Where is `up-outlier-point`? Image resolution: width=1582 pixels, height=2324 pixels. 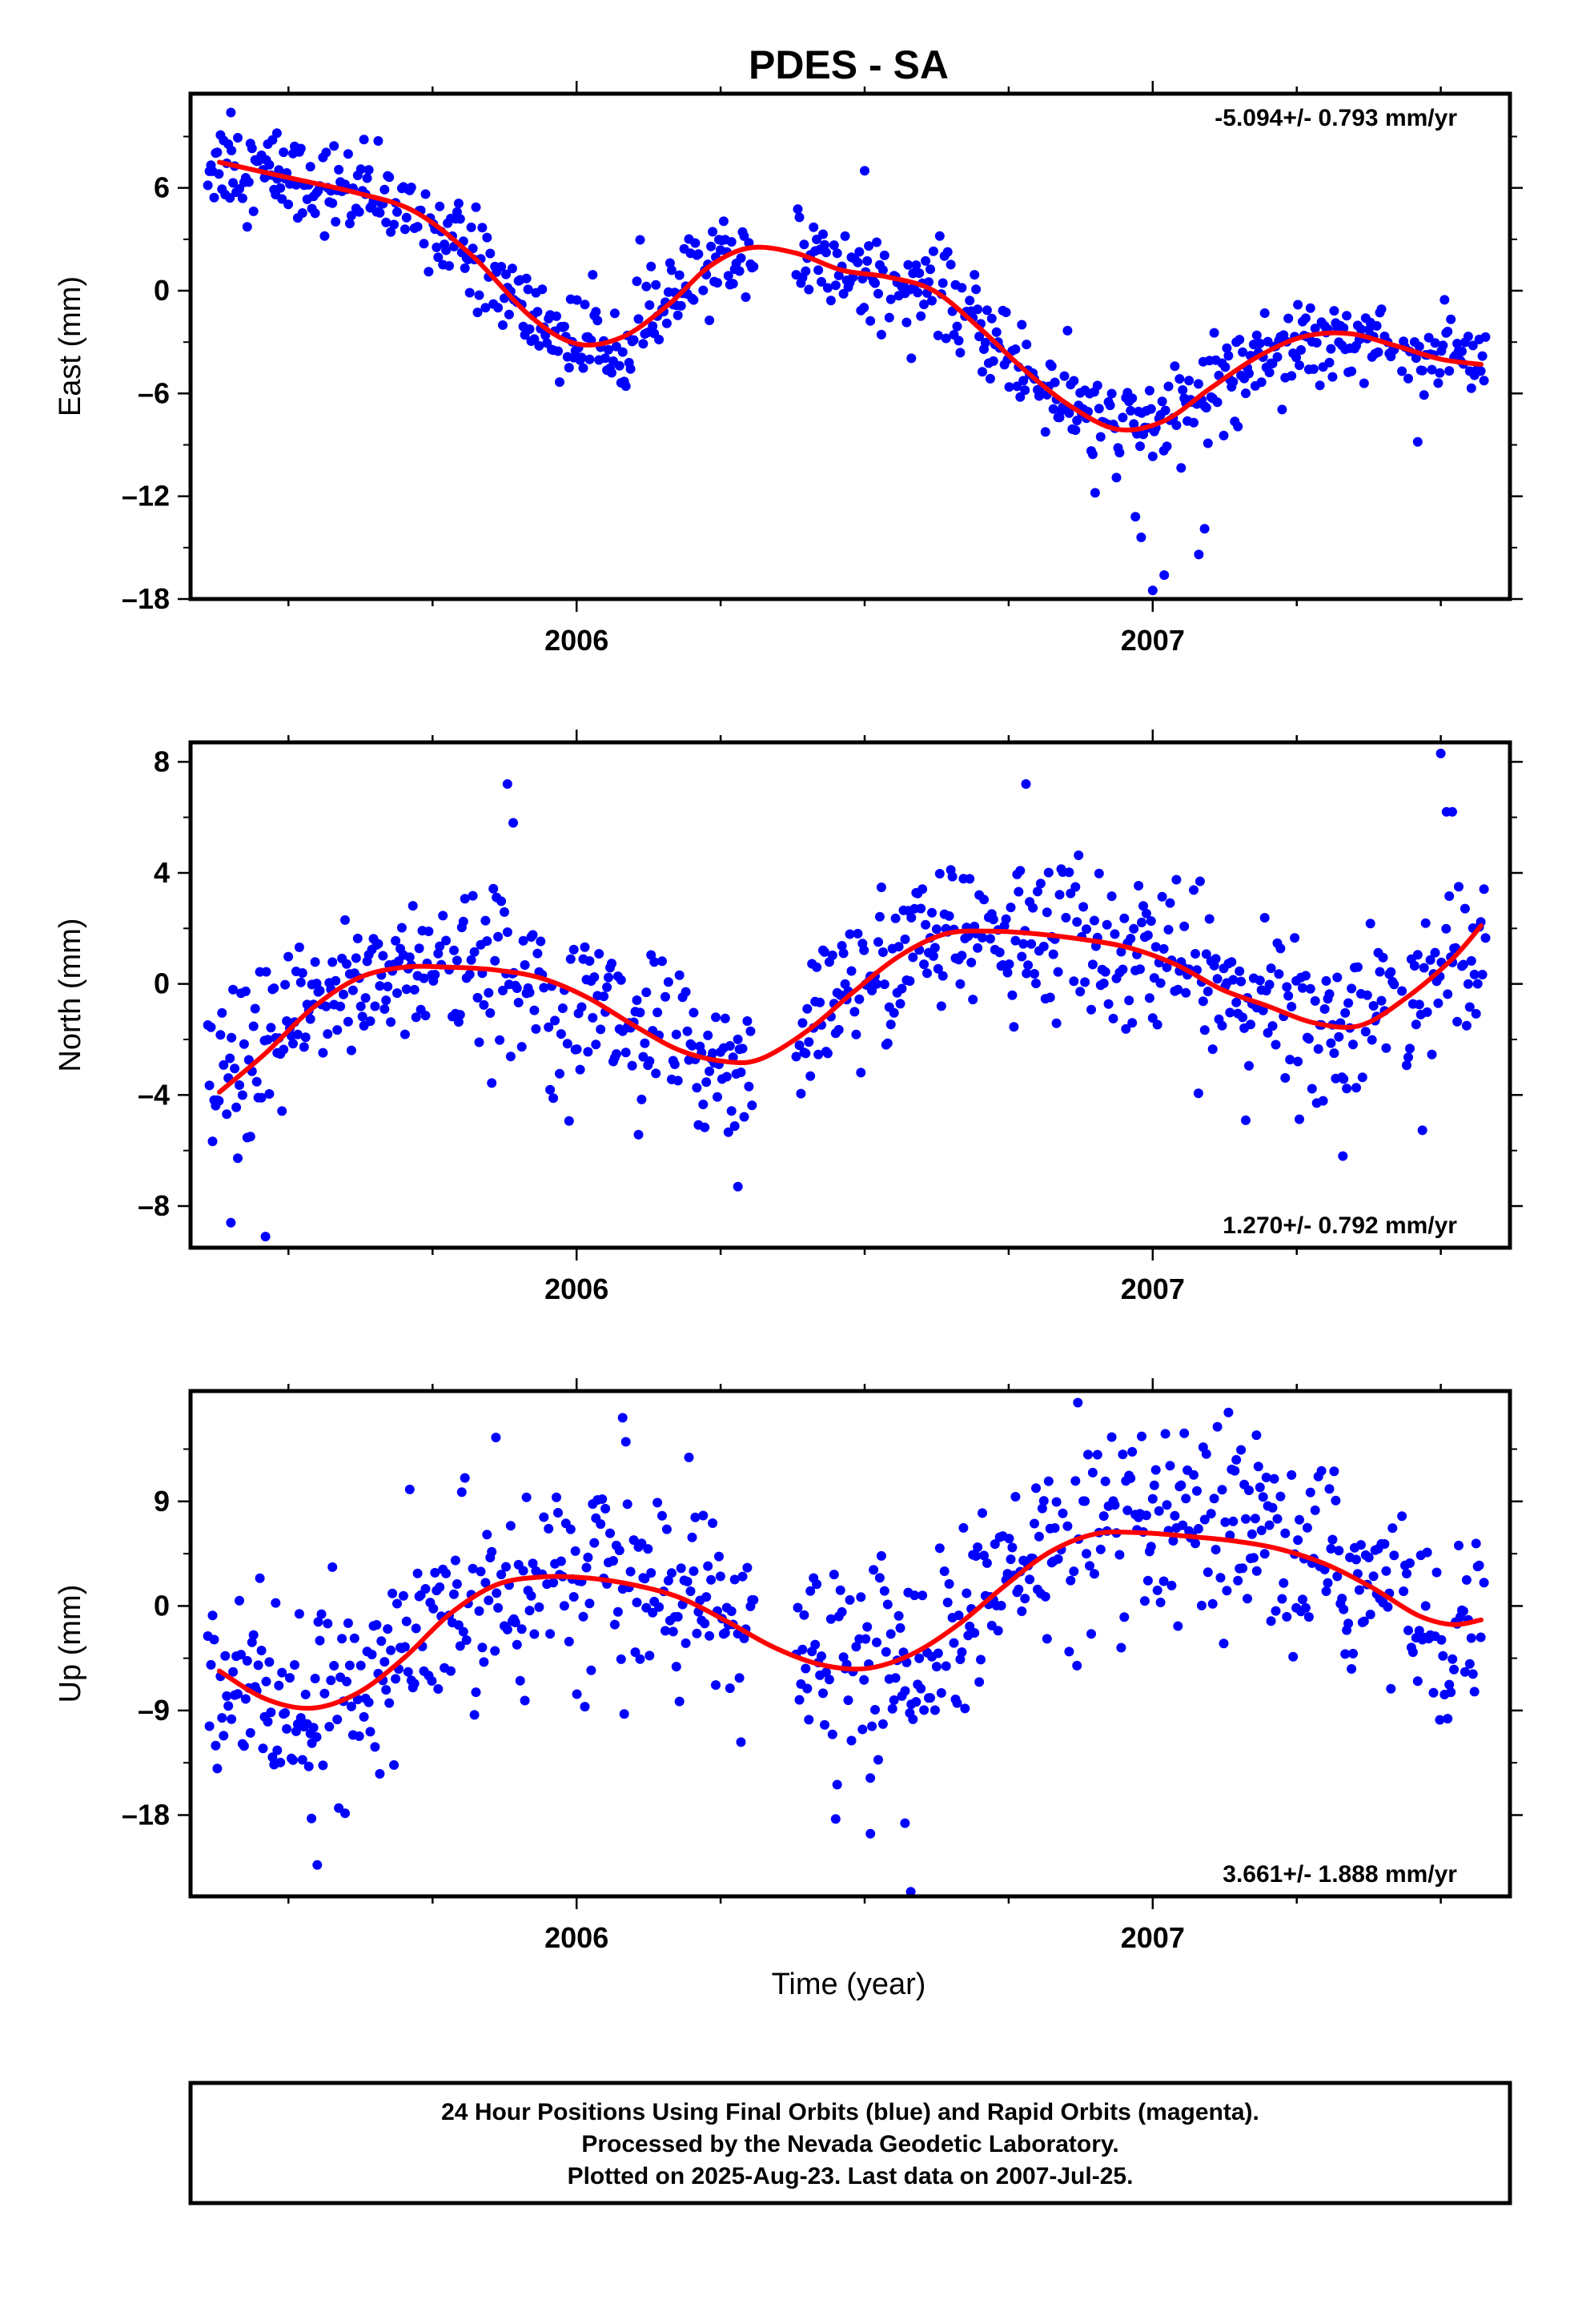 up-outlier-point is located at coordinates (905, 1823).